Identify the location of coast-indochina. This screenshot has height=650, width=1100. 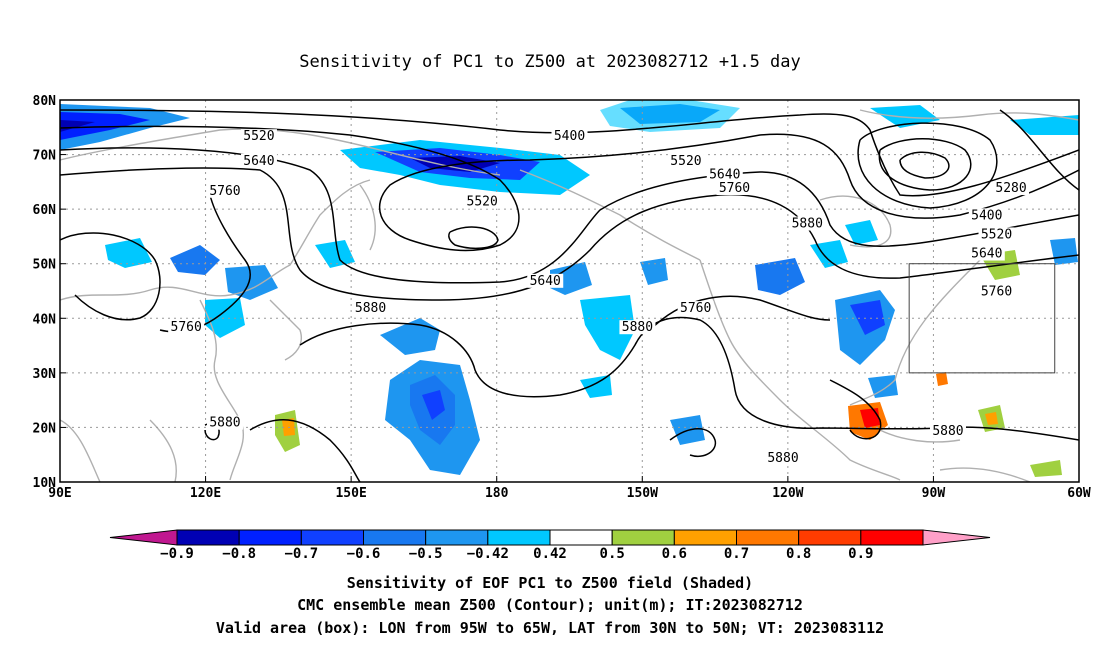
(163, 450).